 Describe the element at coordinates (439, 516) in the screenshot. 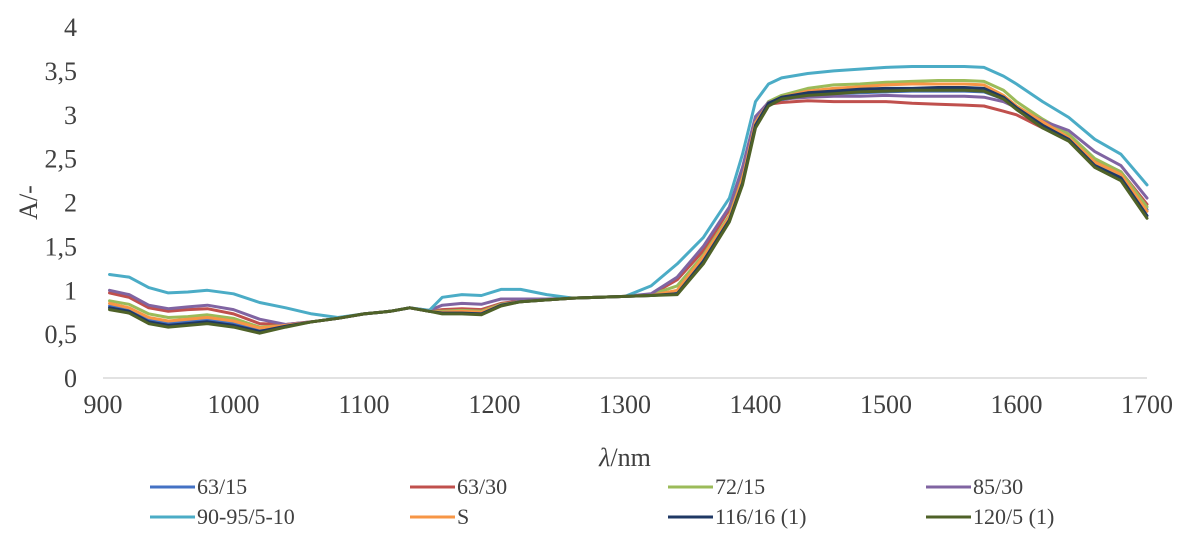

I see `legend-item: S` at that location.